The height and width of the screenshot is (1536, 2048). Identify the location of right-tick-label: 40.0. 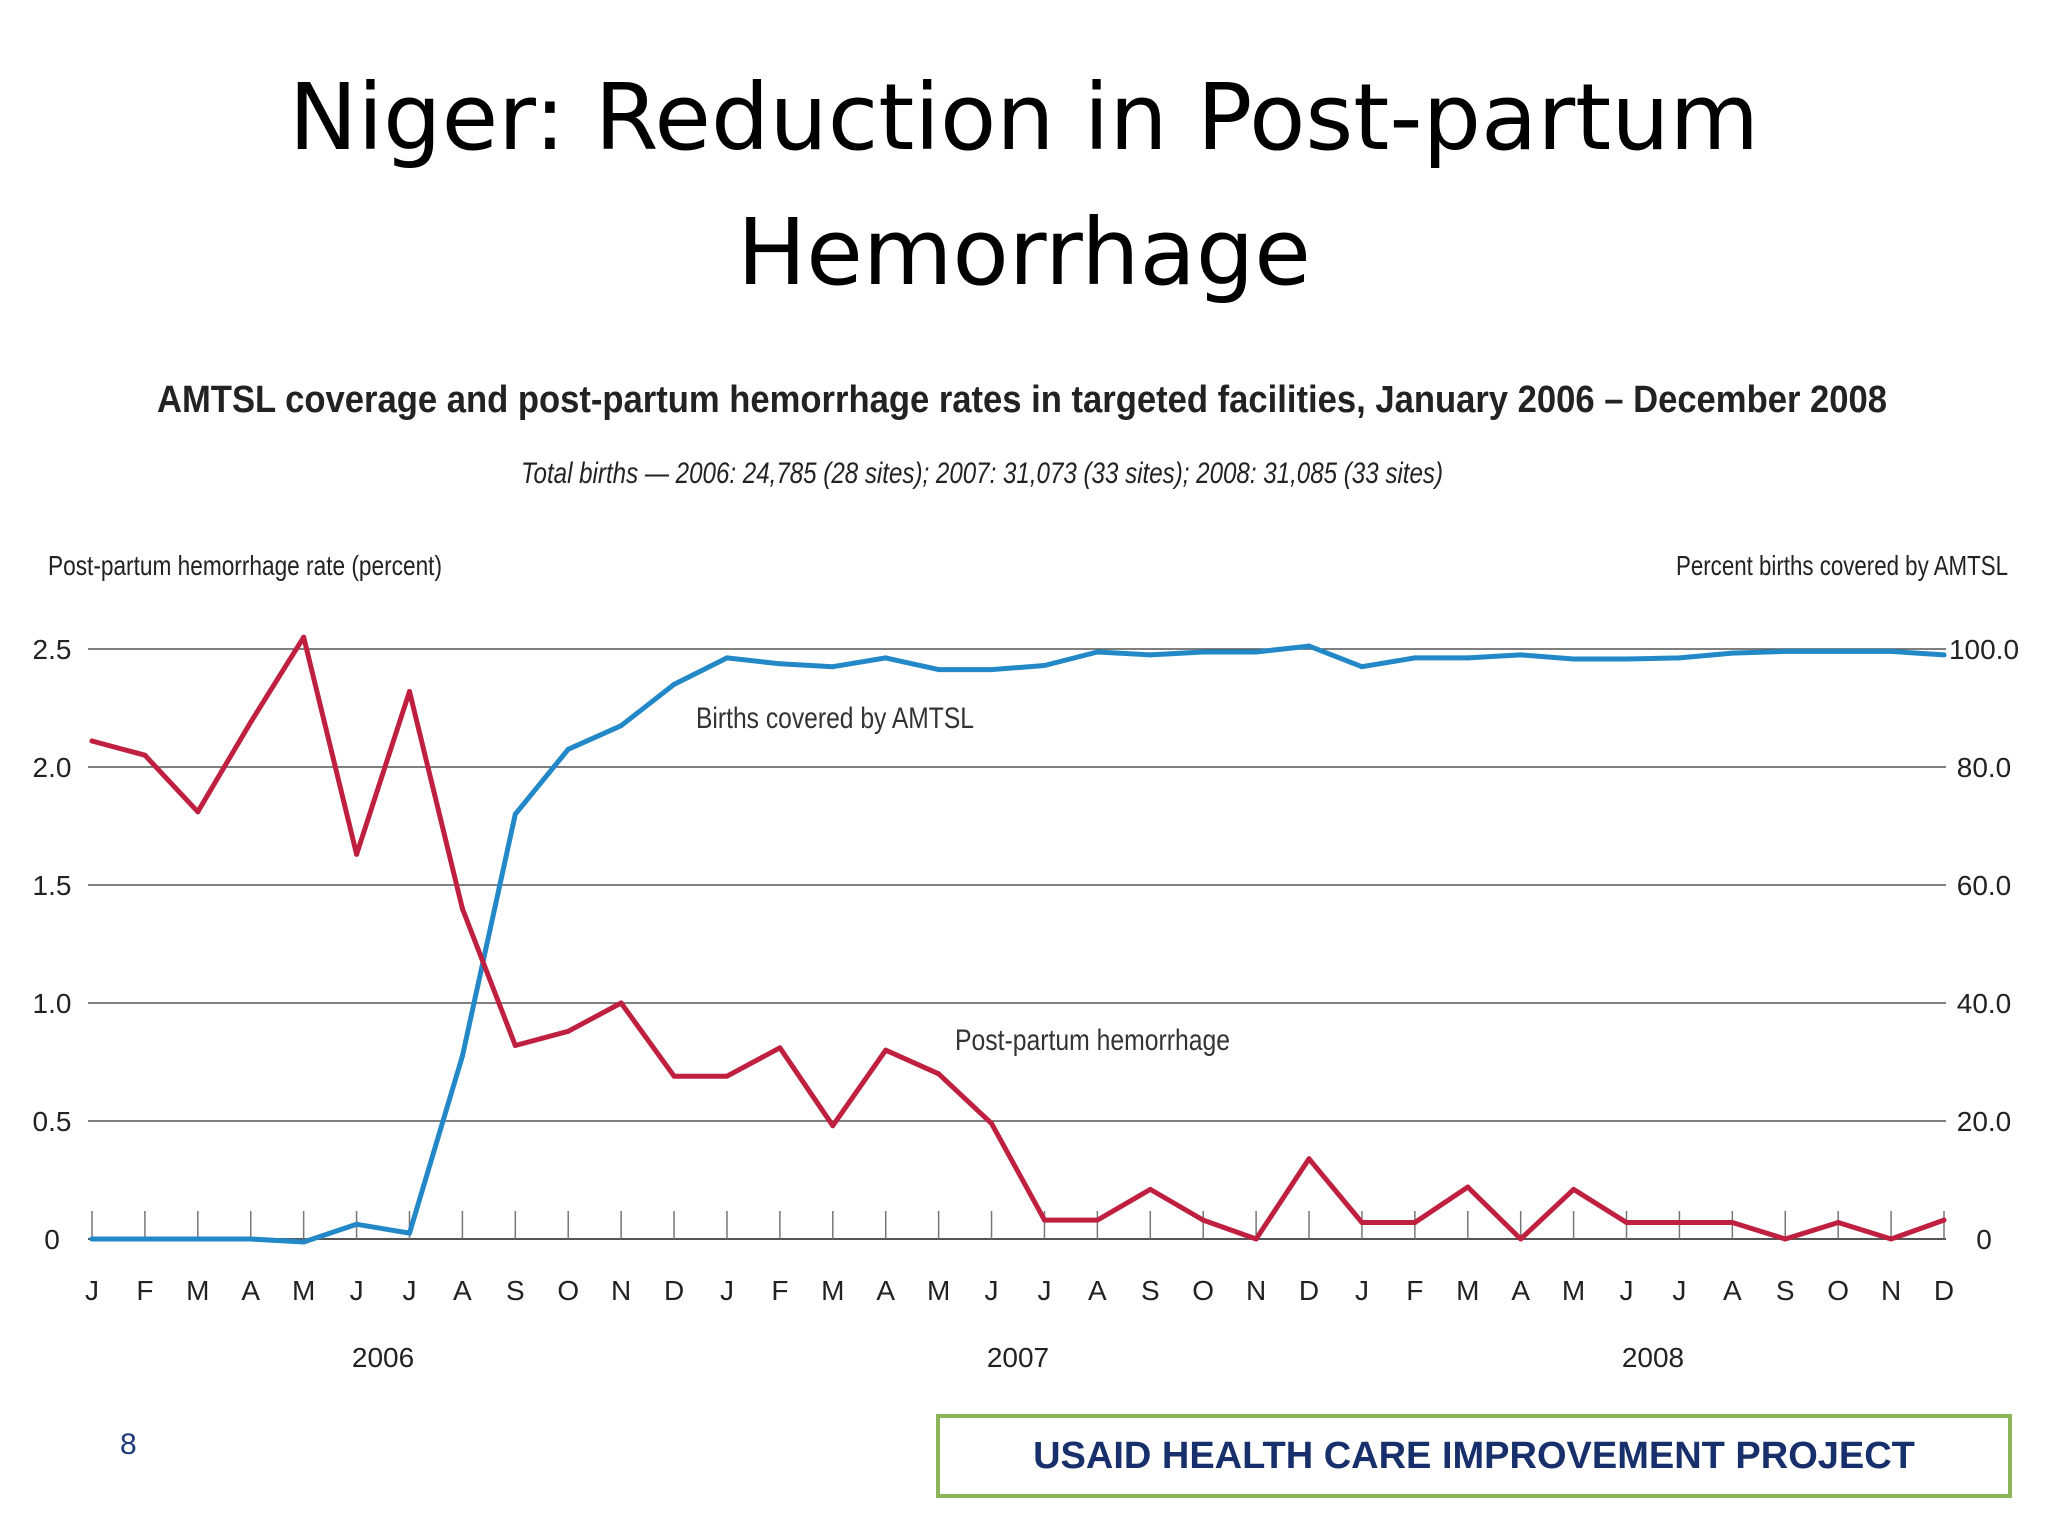
(1984, 1003).